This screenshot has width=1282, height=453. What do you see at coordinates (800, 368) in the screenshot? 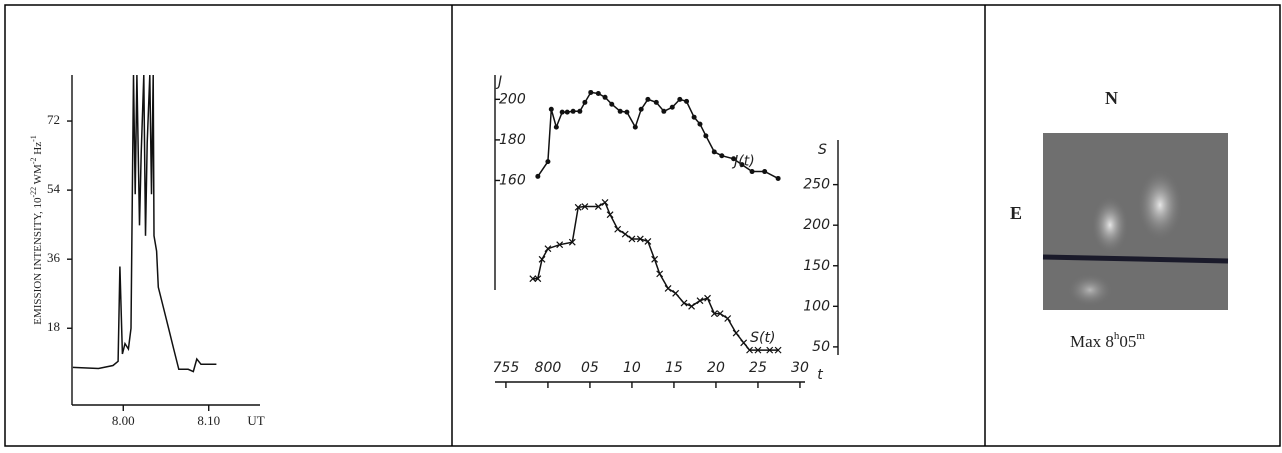
I see `x-tick-label: 30` at bounding box center [800, 368].